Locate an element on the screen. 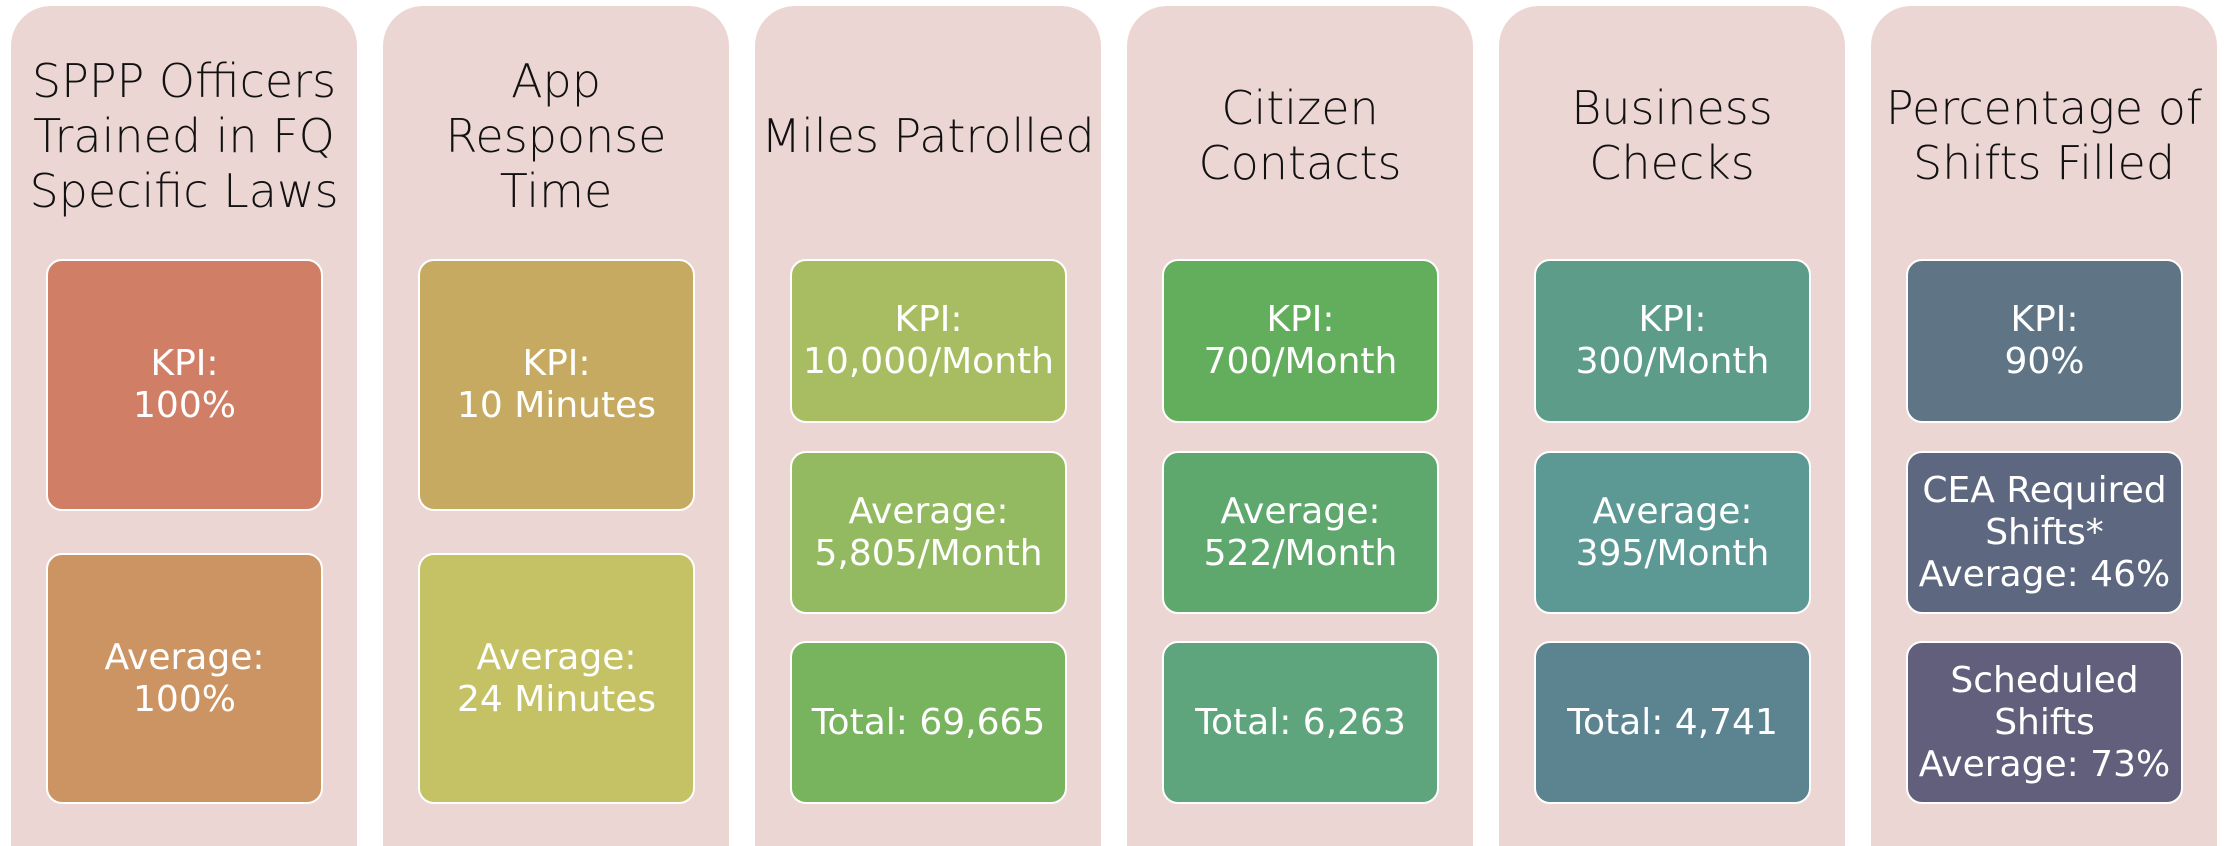 This screenshot has width=2224, height=846. title-line: Miles Patrolled is located at coordinates (928, 135).